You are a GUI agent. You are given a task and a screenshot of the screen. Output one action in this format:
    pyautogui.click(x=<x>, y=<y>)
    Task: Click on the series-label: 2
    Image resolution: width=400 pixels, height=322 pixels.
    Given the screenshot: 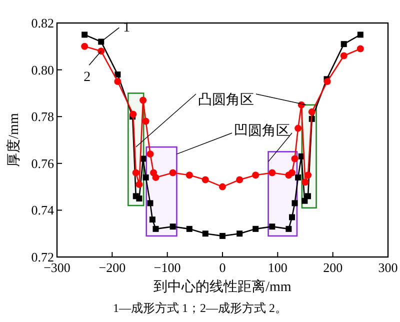 What is the action you would take?
    pyautogui.click(x=87, y=78)
    